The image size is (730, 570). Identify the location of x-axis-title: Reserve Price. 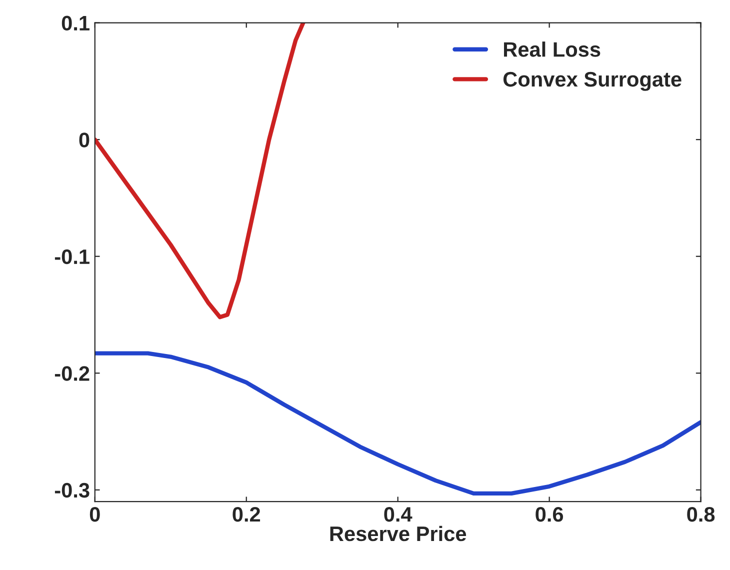
(398, 534).